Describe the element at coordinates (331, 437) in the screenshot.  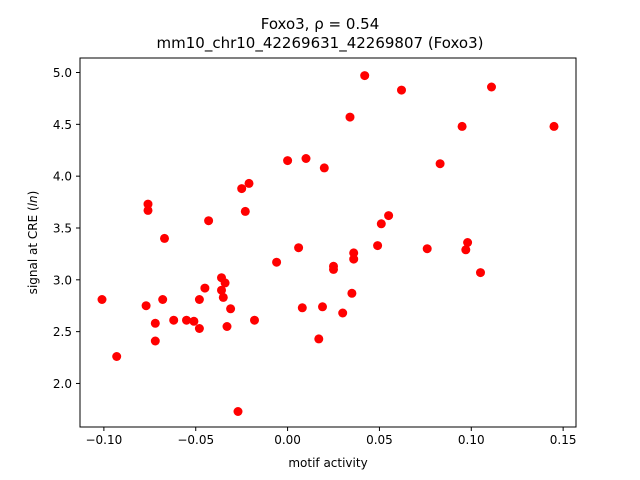
I see `x-axis-ticks: −0.10 −0.05 0.00 0.05 0.10 0.15` at that location.